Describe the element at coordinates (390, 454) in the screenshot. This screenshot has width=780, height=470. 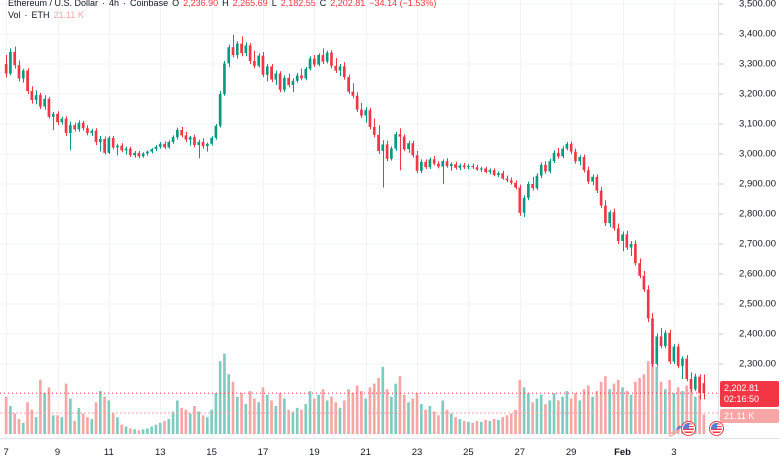
I see `time-axis: 7 9 11 13 15 17 19 21 23 25 27 29 Feb 3` at that location.